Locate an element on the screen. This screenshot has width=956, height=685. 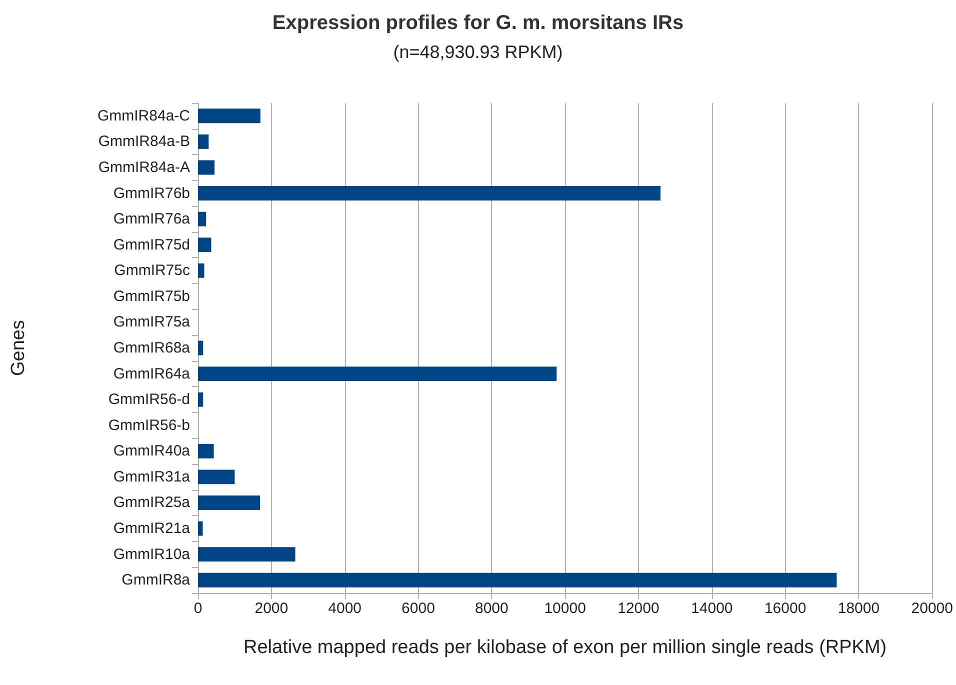
y-axis-title: Genes is located at coordinates (18, 348).